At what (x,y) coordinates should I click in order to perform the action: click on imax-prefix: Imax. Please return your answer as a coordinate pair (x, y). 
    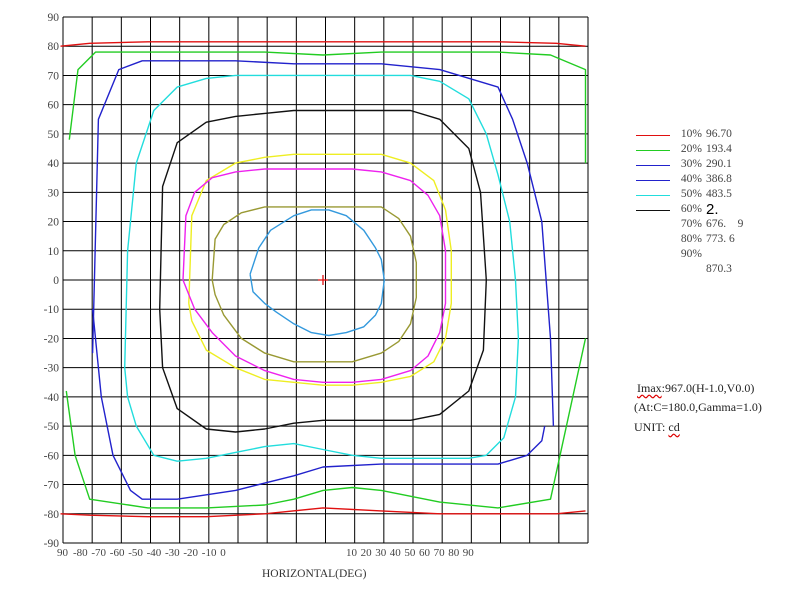
    Looking at the image, I should click on (649, 388).